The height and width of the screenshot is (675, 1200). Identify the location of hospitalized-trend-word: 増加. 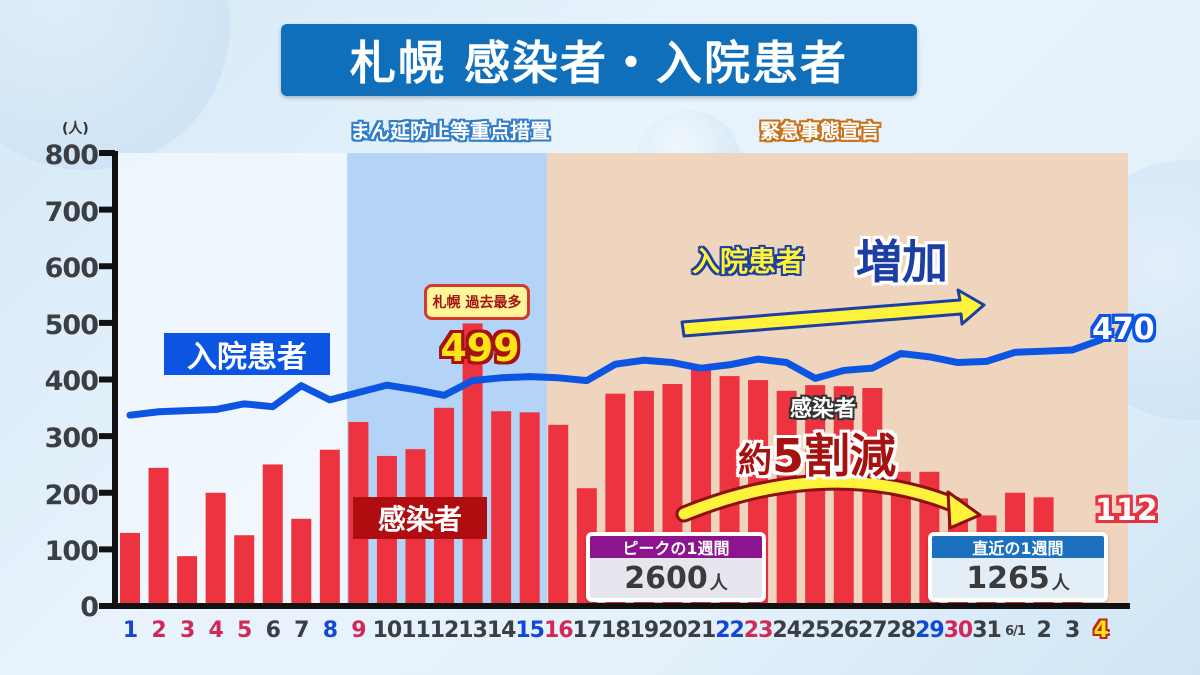
(902, 262).